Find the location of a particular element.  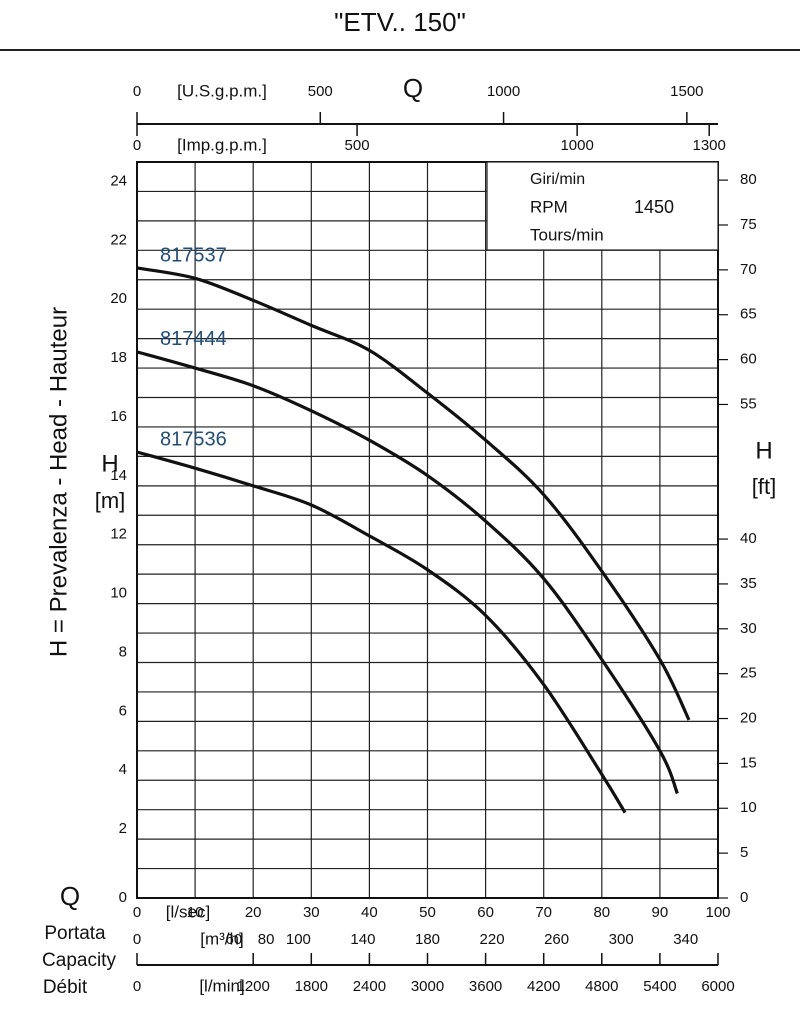

y2-tick-label: 5 is located at coordinates (744, 852).